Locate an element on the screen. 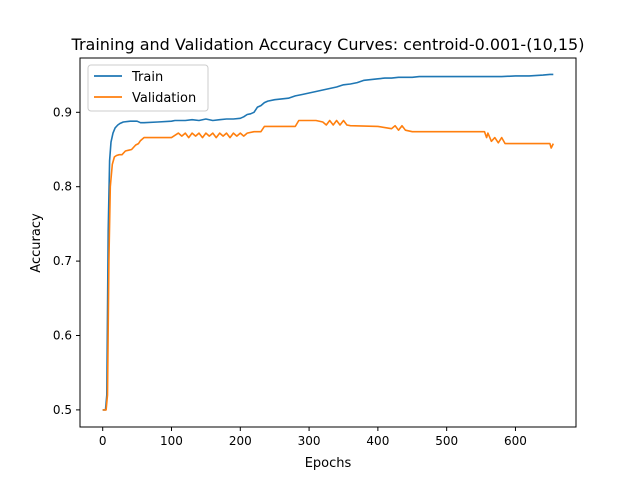 The image size is (640, 480). x-tick-label: 200 is located at coordinates (240, 441).